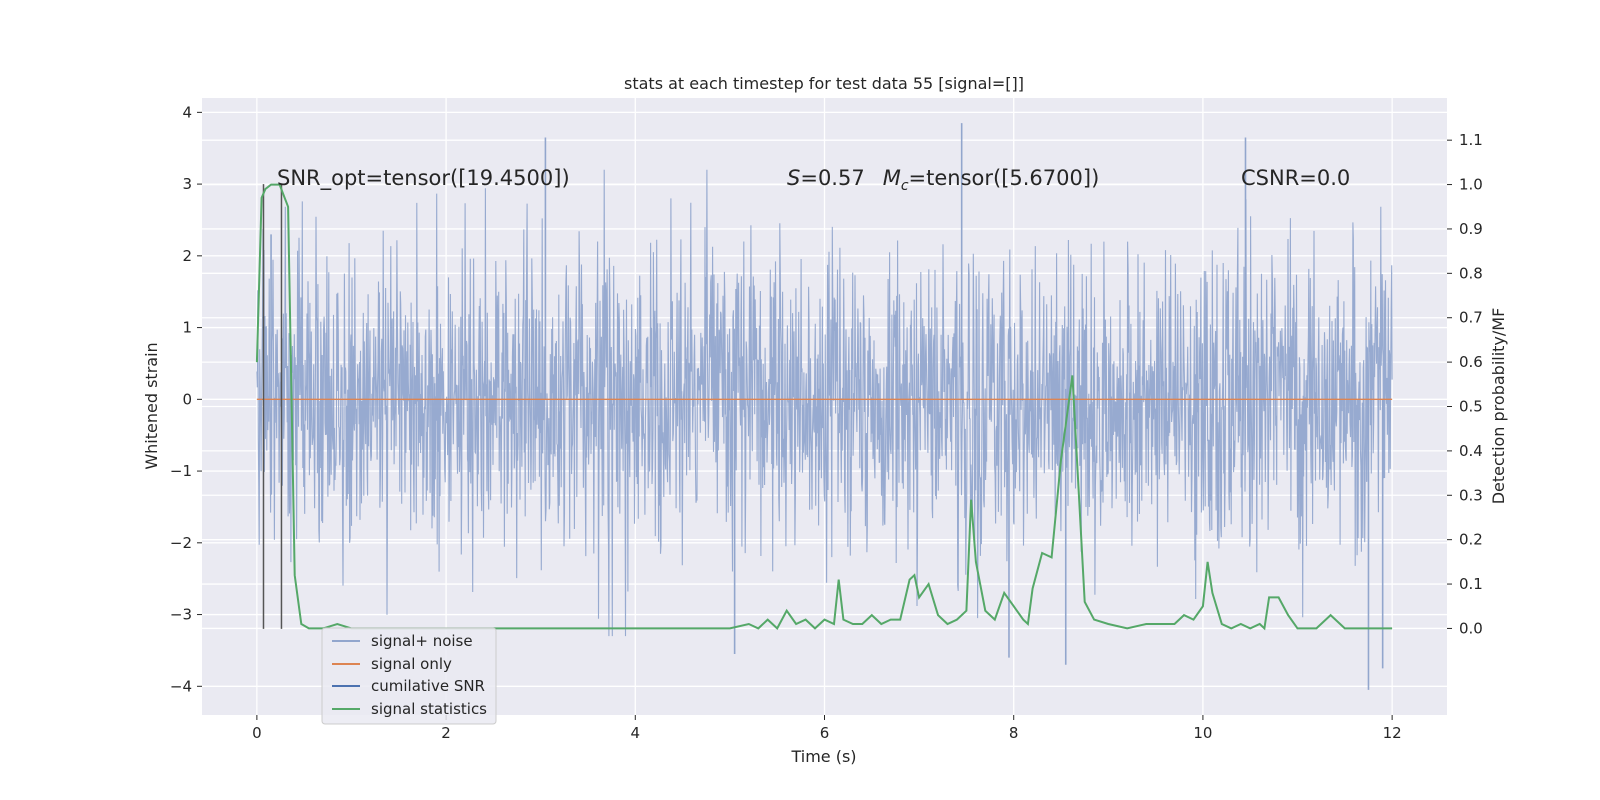 This screenshot has width=1600, height=800. I want to click on y2-tick-label: 0.7, so click(1471, 318).